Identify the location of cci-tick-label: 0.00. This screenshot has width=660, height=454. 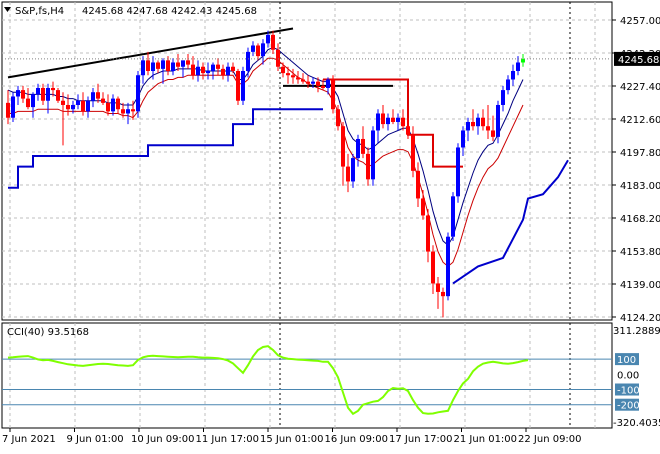
(628, 375).